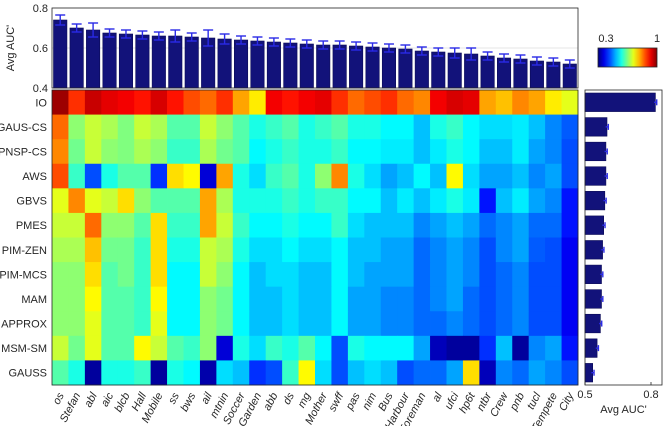 This screenshot has height=426, width=664. Describe the element at coordinates (353, 401) in the screenshot. I see `heatmap-column-label: pas` at that location.